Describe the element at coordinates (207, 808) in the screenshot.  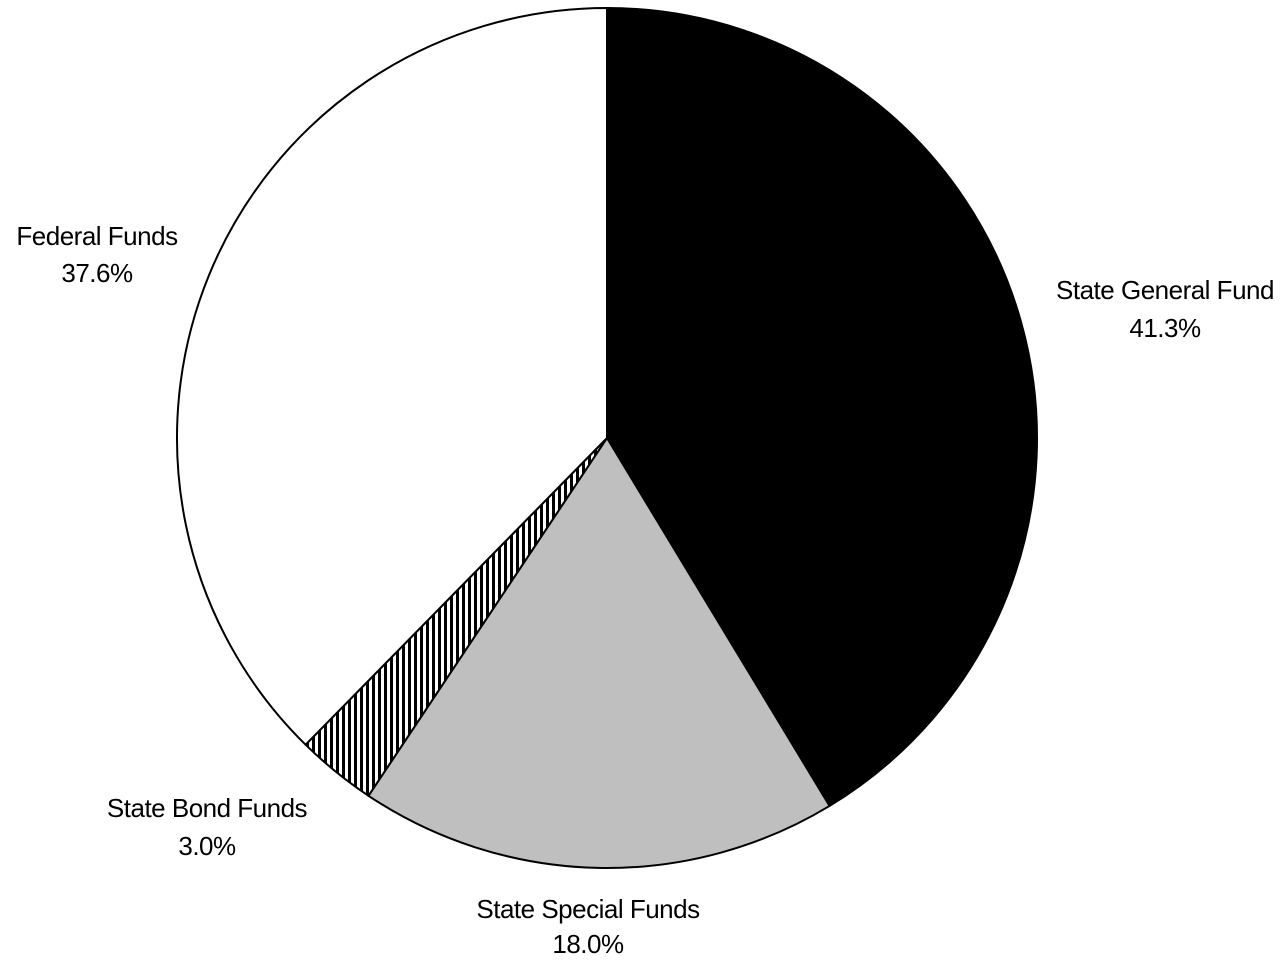
I see `slice-label-state-bond-funds: State Bond Funds` at that location.